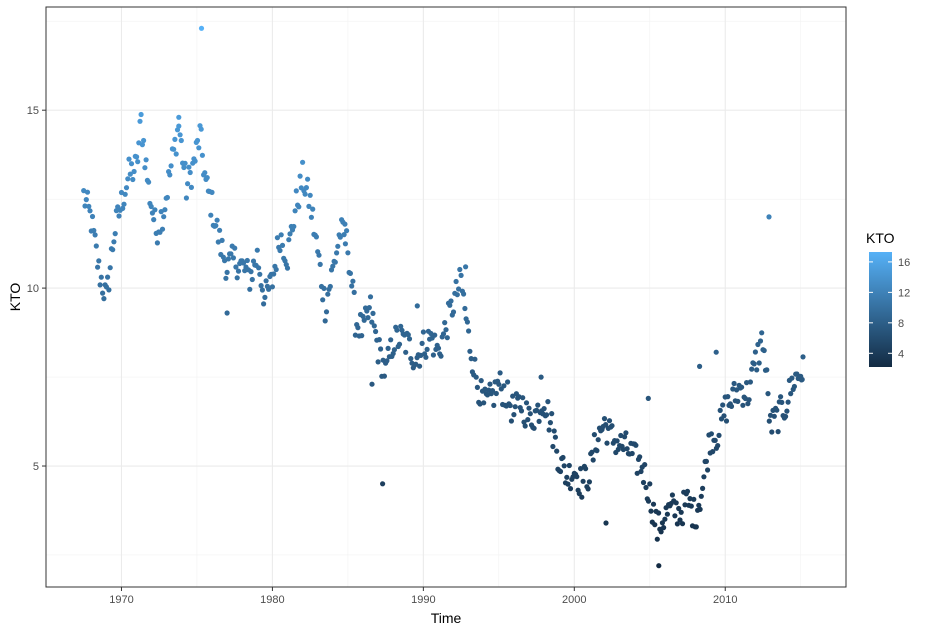  What do you see at coordinates (904, 293) in the screenshot?
I see `legend-tick-label: 12` at bounding box center [904, 293].